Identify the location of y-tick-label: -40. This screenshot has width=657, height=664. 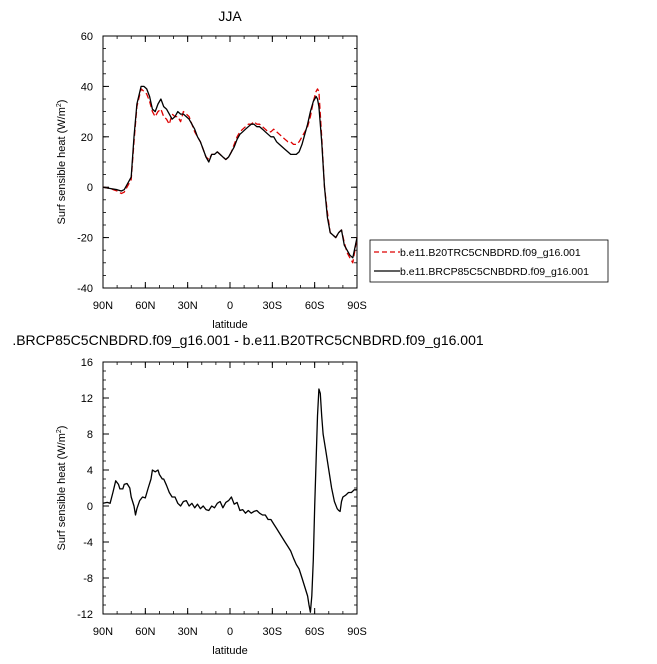
(85, 289).